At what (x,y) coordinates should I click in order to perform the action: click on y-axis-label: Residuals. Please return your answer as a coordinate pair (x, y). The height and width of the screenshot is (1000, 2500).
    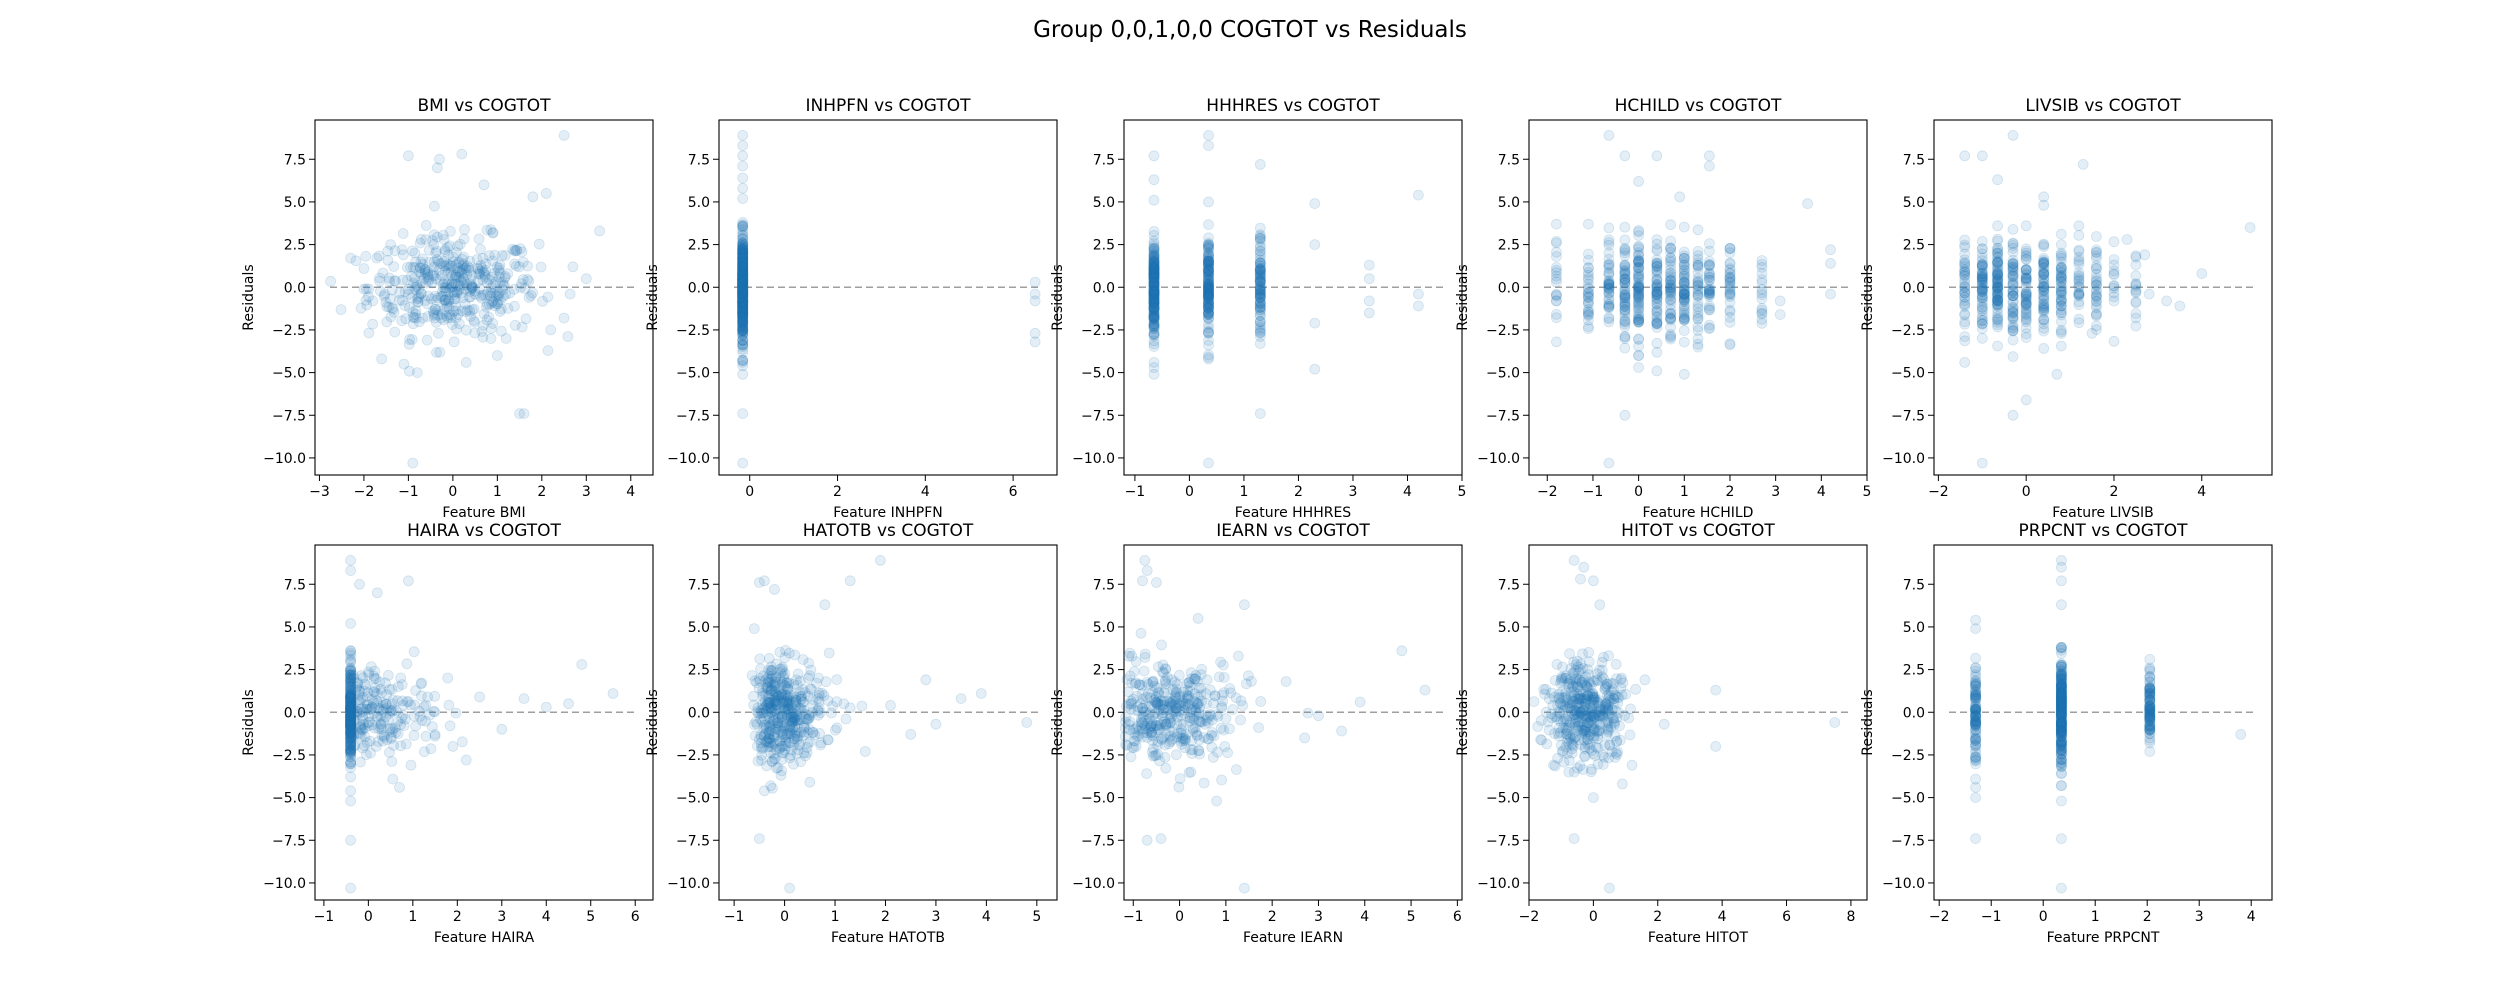
    Looking at the image, I should click on (653, 722).